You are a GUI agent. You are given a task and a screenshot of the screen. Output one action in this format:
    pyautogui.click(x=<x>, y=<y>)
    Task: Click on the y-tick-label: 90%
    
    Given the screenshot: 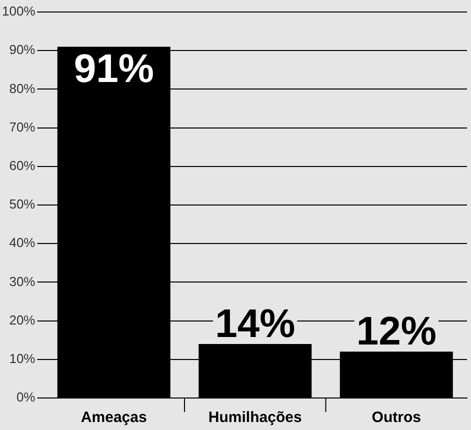 What is the action you would take?
    pyautogui.click(x=22, y=50)
    